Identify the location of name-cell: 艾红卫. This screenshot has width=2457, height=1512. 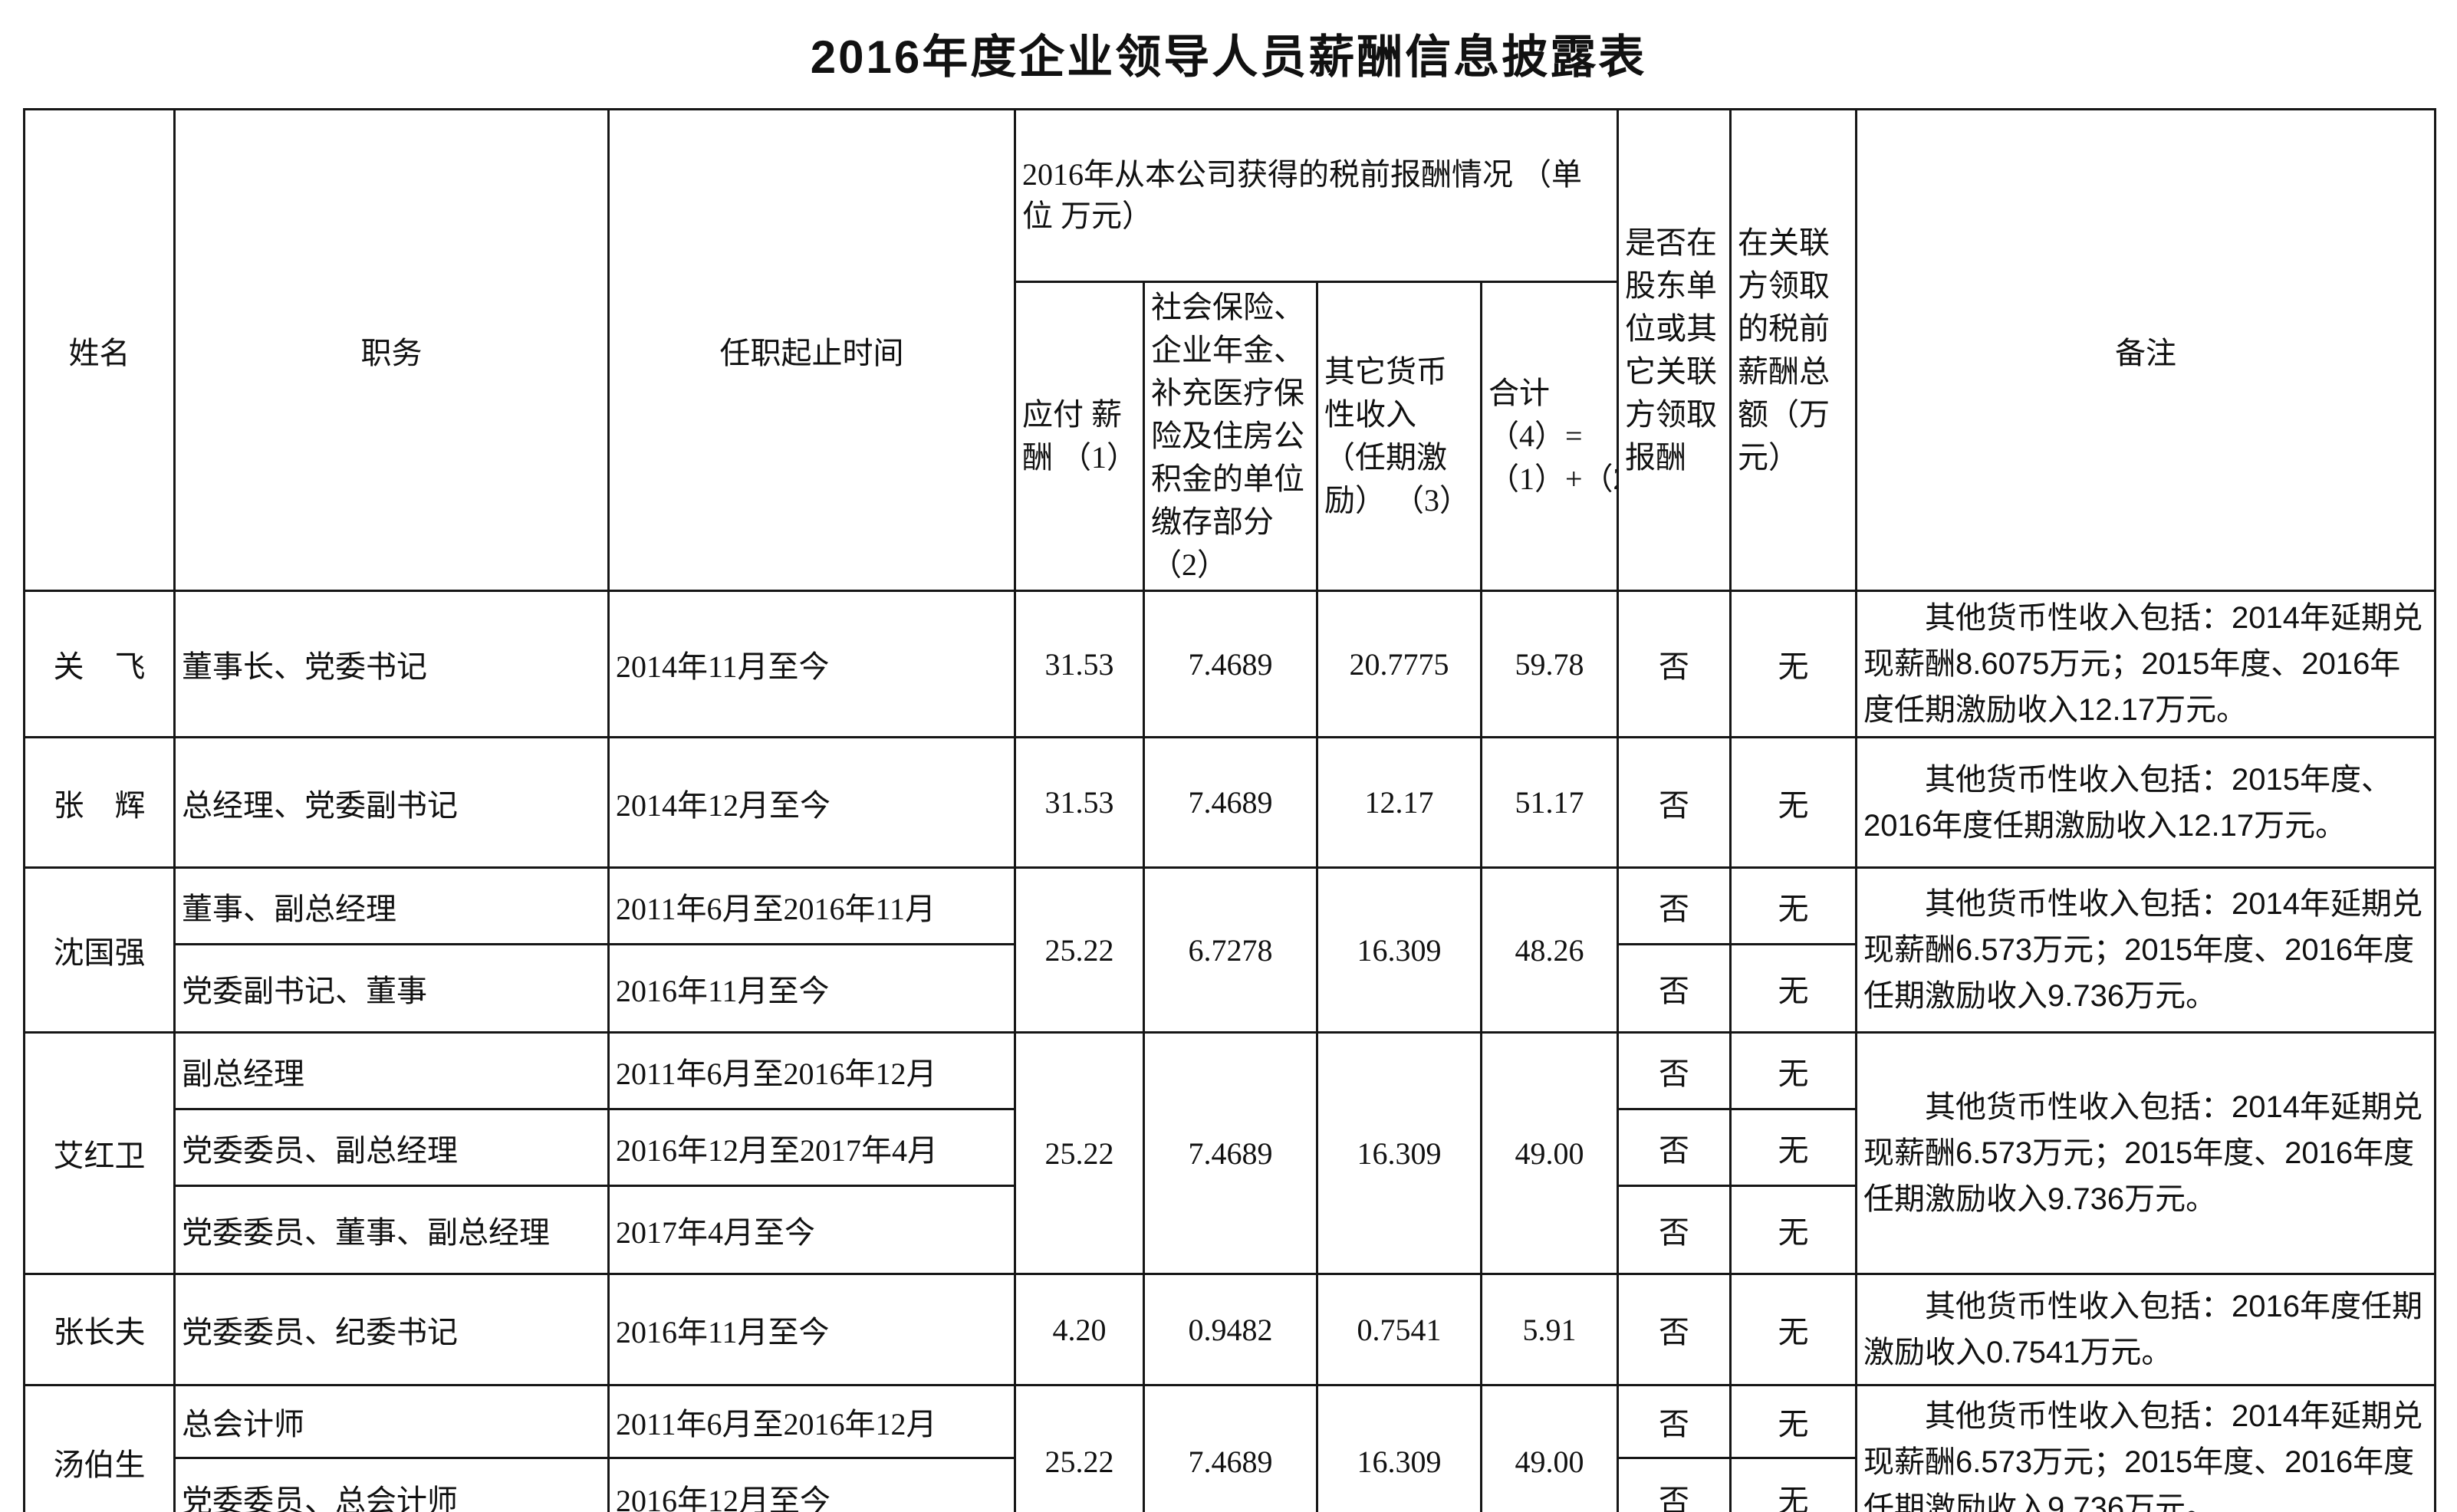
(100, 1153).